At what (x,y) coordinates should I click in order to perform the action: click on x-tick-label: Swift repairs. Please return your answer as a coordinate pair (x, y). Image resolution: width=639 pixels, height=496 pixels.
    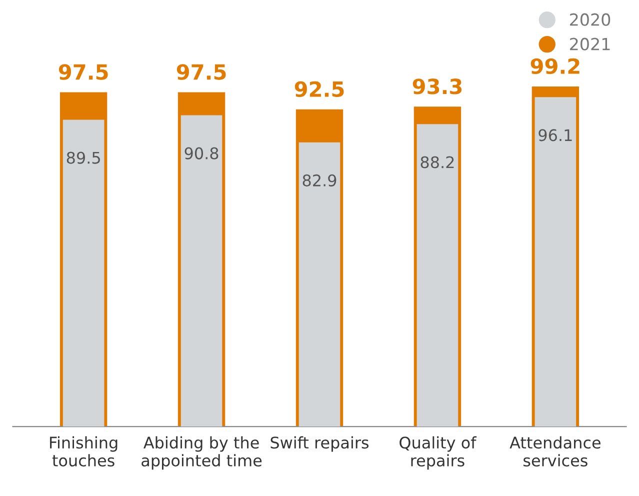
    Looking at the image, I should click on (319, 444).